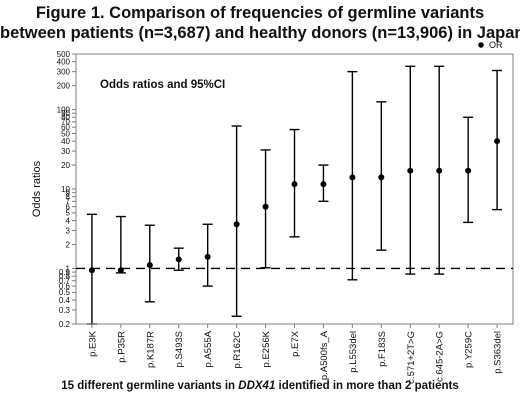  I want to click on y-tick-label: 0.8, so click(65, 276).